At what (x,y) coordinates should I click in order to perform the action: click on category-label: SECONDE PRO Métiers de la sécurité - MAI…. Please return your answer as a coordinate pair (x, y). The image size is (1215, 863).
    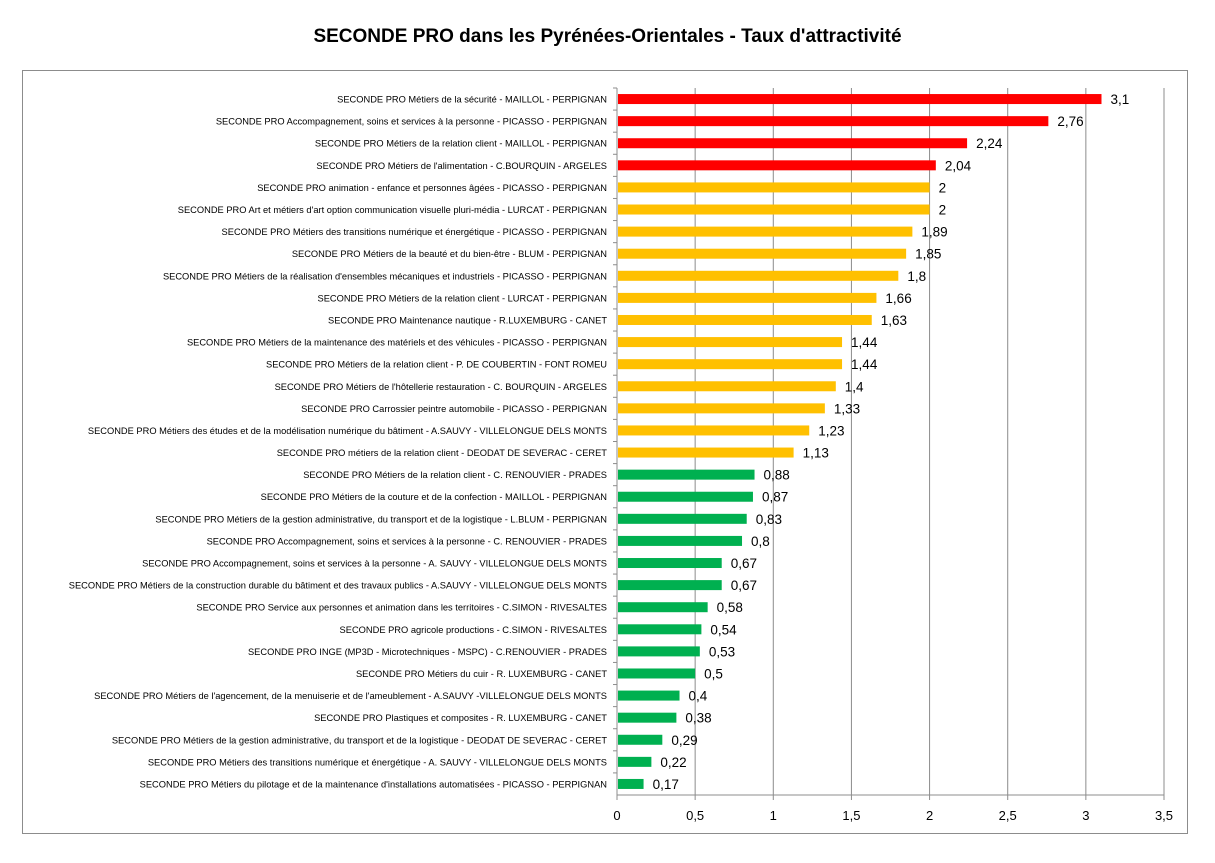
    Looking at the image, I should click on (472, 100).